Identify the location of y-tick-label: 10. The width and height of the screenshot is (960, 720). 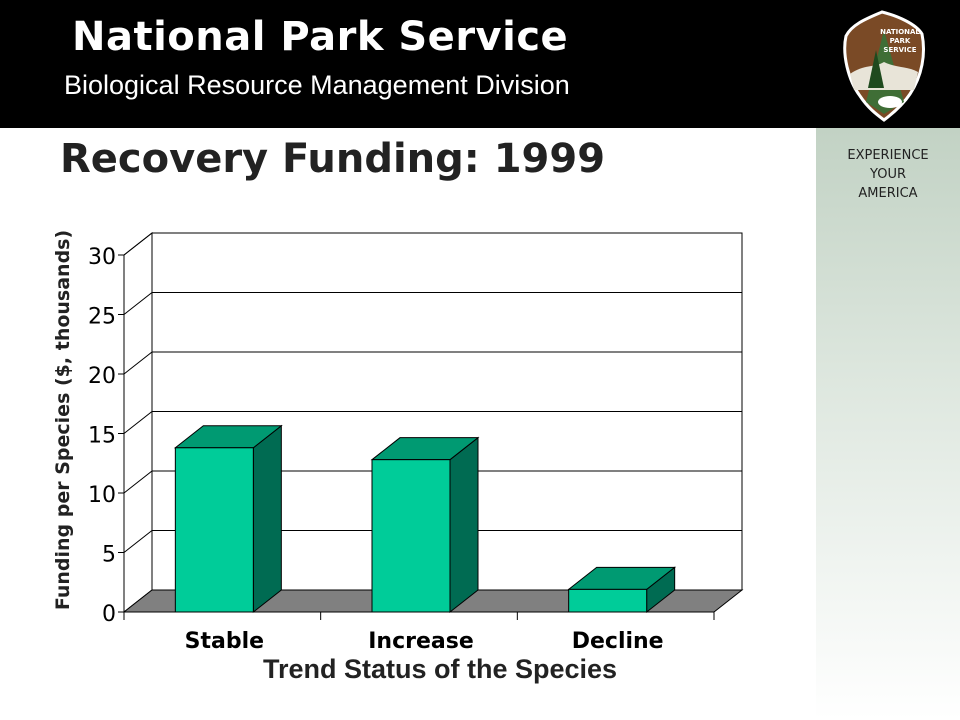
(102, 495).